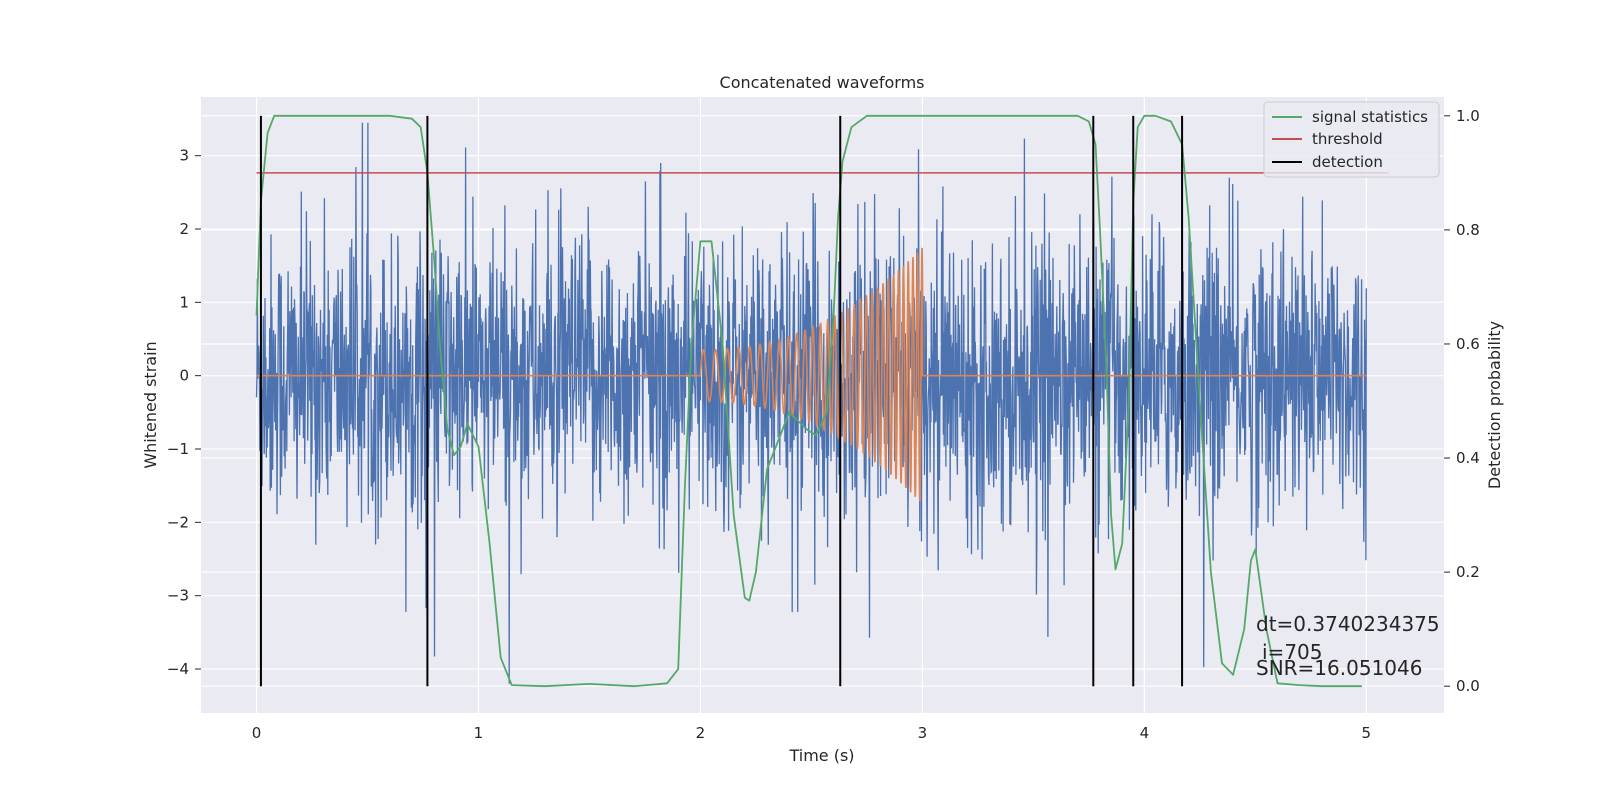 This screenshot has height=804, width=1600. What do you see at coordinates (1292, 652) in the screenshot?
I see `annotation-i: i=705` at bounding box center [1292, 652].